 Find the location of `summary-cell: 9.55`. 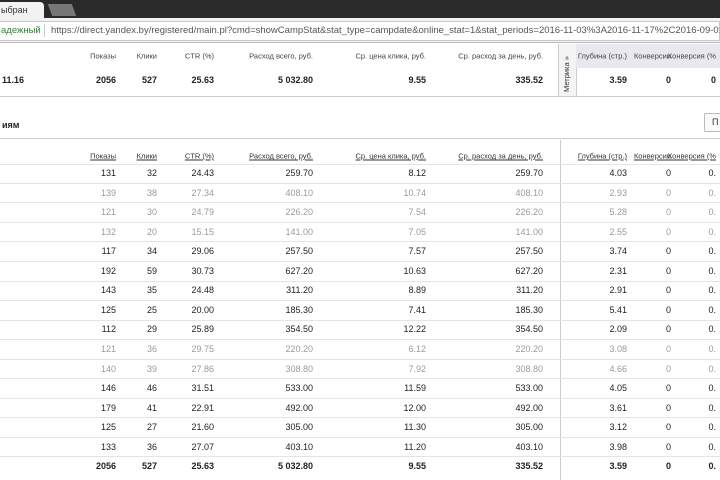

summary-cell: 9.55 is located at coordinates (417, 80).